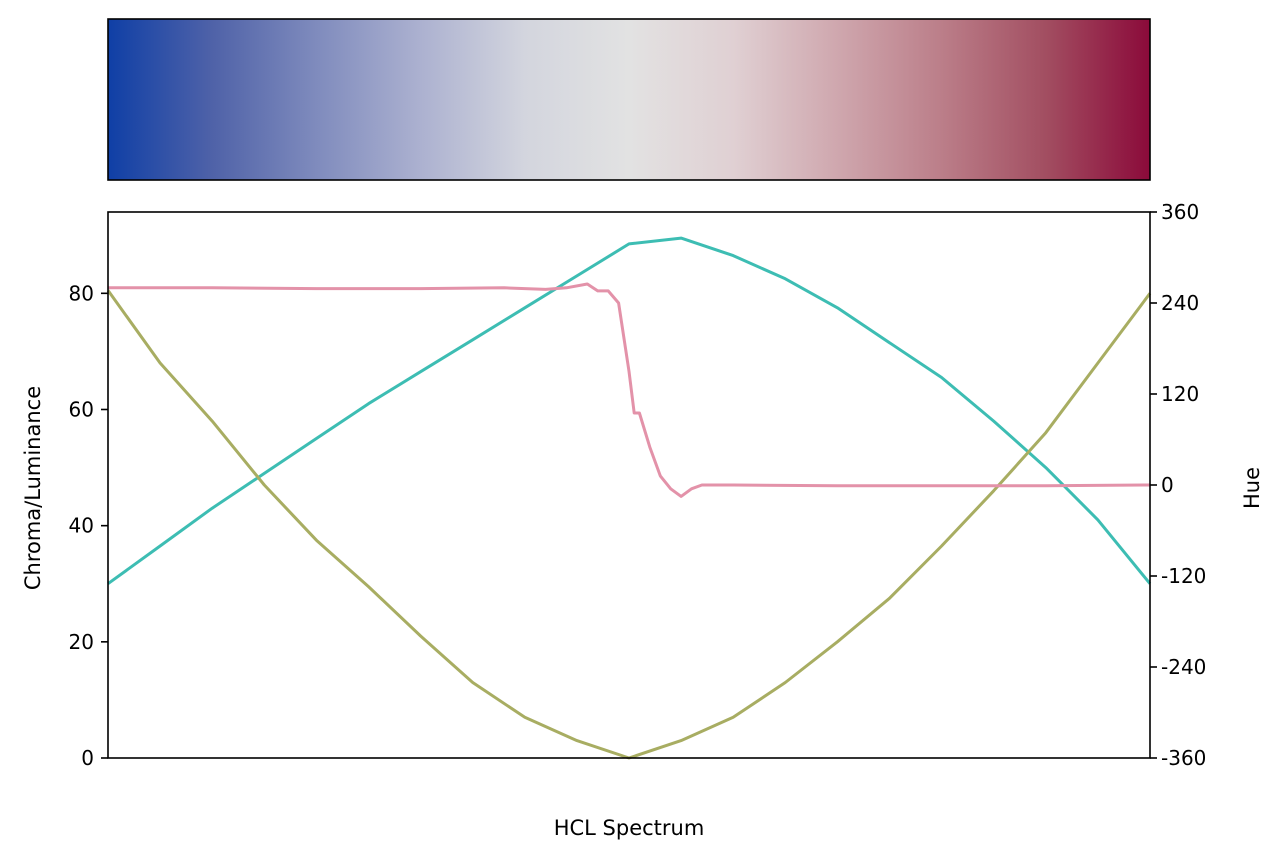  What do you see at coordinates (1180, 394) in the screenshot?
I see `right-y-tick-label: 120` at bounding box center [1180, 394].